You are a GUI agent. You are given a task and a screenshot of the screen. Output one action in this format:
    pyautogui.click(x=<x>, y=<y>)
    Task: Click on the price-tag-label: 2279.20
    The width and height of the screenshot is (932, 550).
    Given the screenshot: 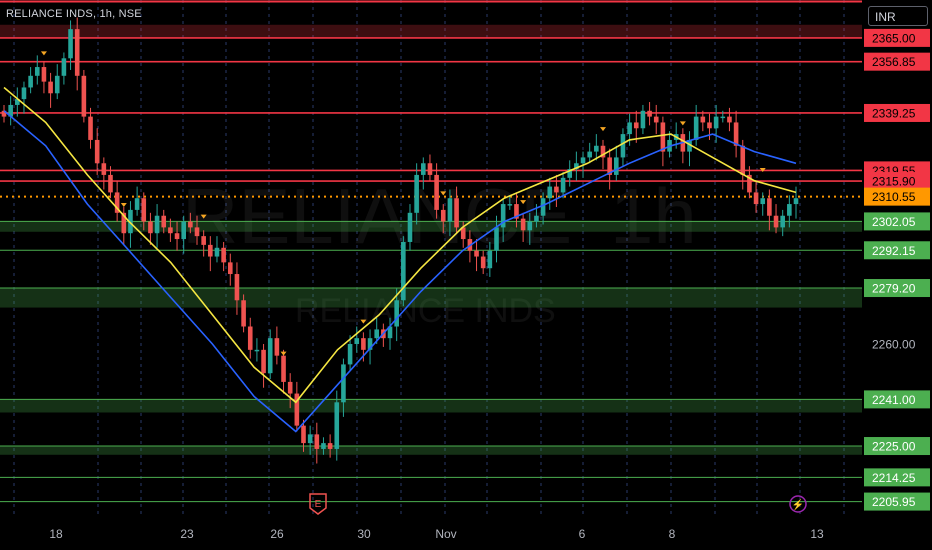 What is the action you would take?
    pyautogui.click(x=894, y=289)
    